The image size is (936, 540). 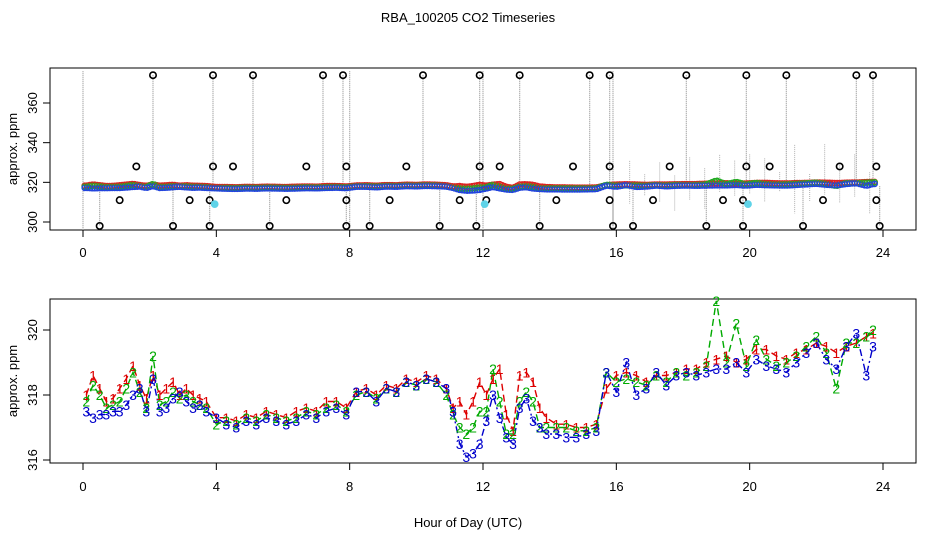 I want to click on top-x-tick-label: 20, so click(x=749, y=252).